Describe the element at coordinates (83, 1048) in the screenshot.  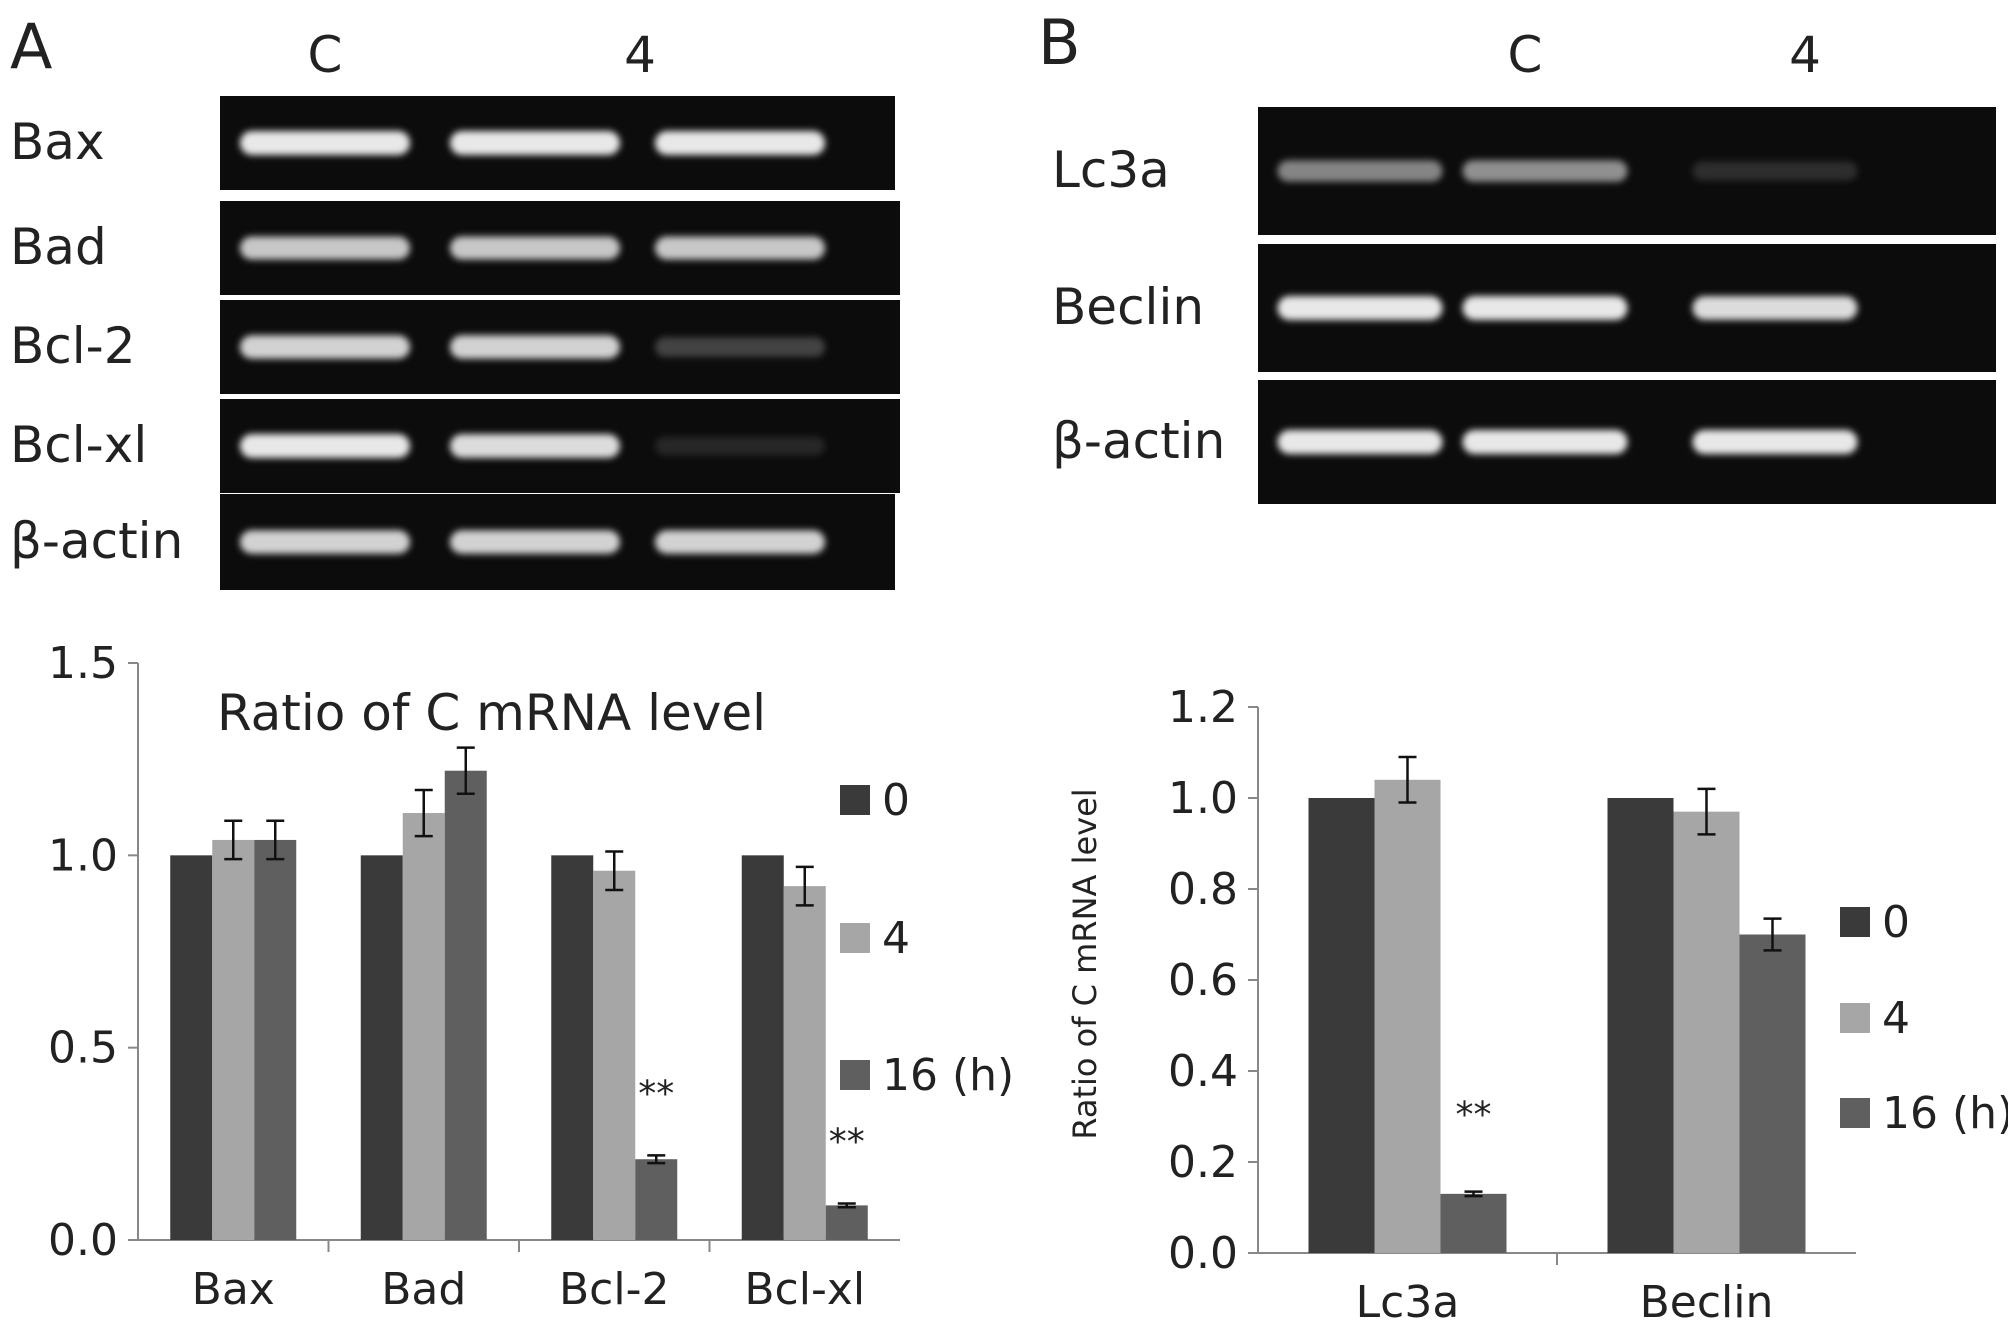
I see `chart-a-y-tick-label: 0.5` at that location.